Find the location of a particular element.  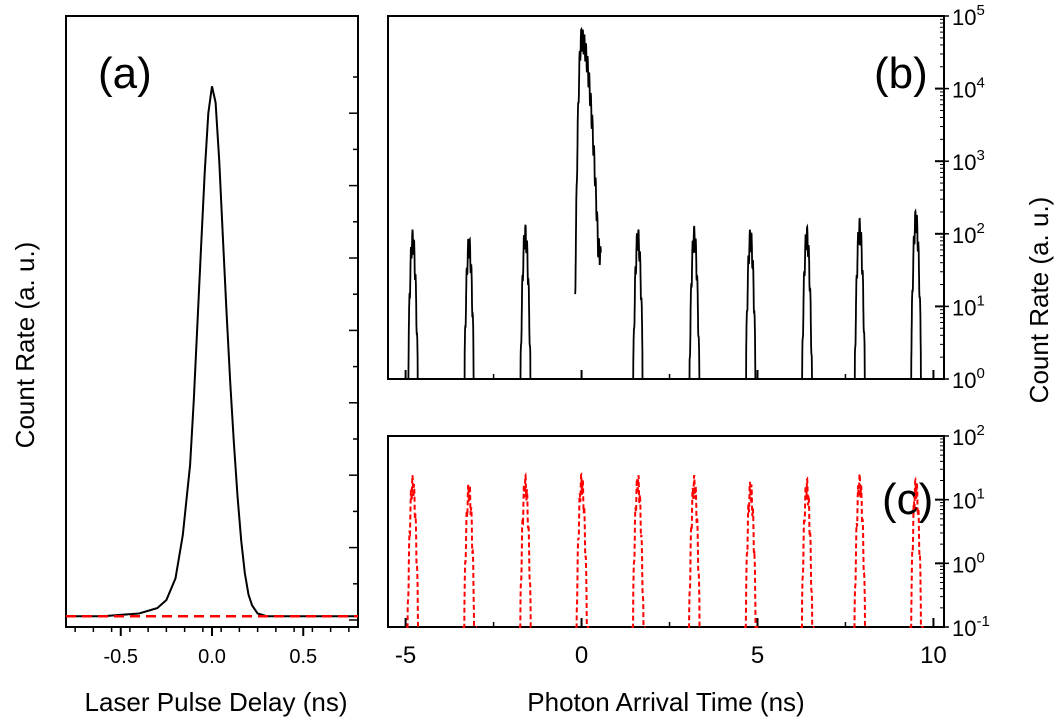

panel-c-x-axis-label: Photon Arrival Time (ns) is located at coordinates (665, 702).